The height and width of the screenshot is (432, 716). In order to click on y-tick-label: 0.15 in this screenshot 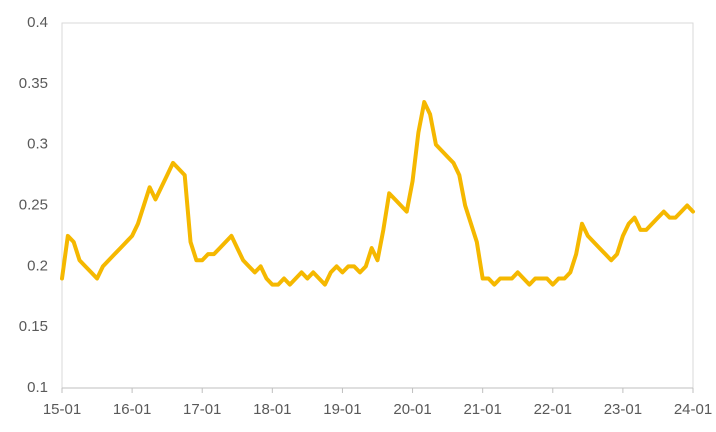, I will do `click(33, 326)`.